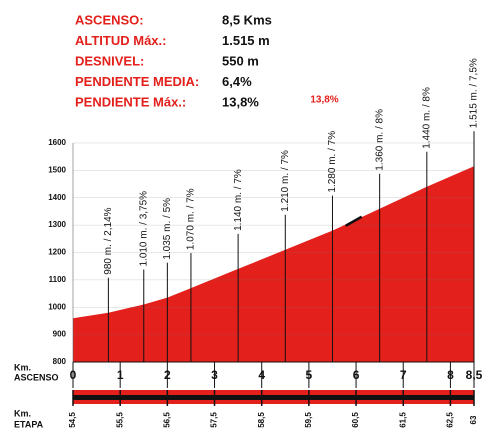 Image resolution: width=503 pixels, height=445 pixels. Describe the element at coordinates (22, 367) in the screenshot. I see `x-axis-label: Km.` at that location.